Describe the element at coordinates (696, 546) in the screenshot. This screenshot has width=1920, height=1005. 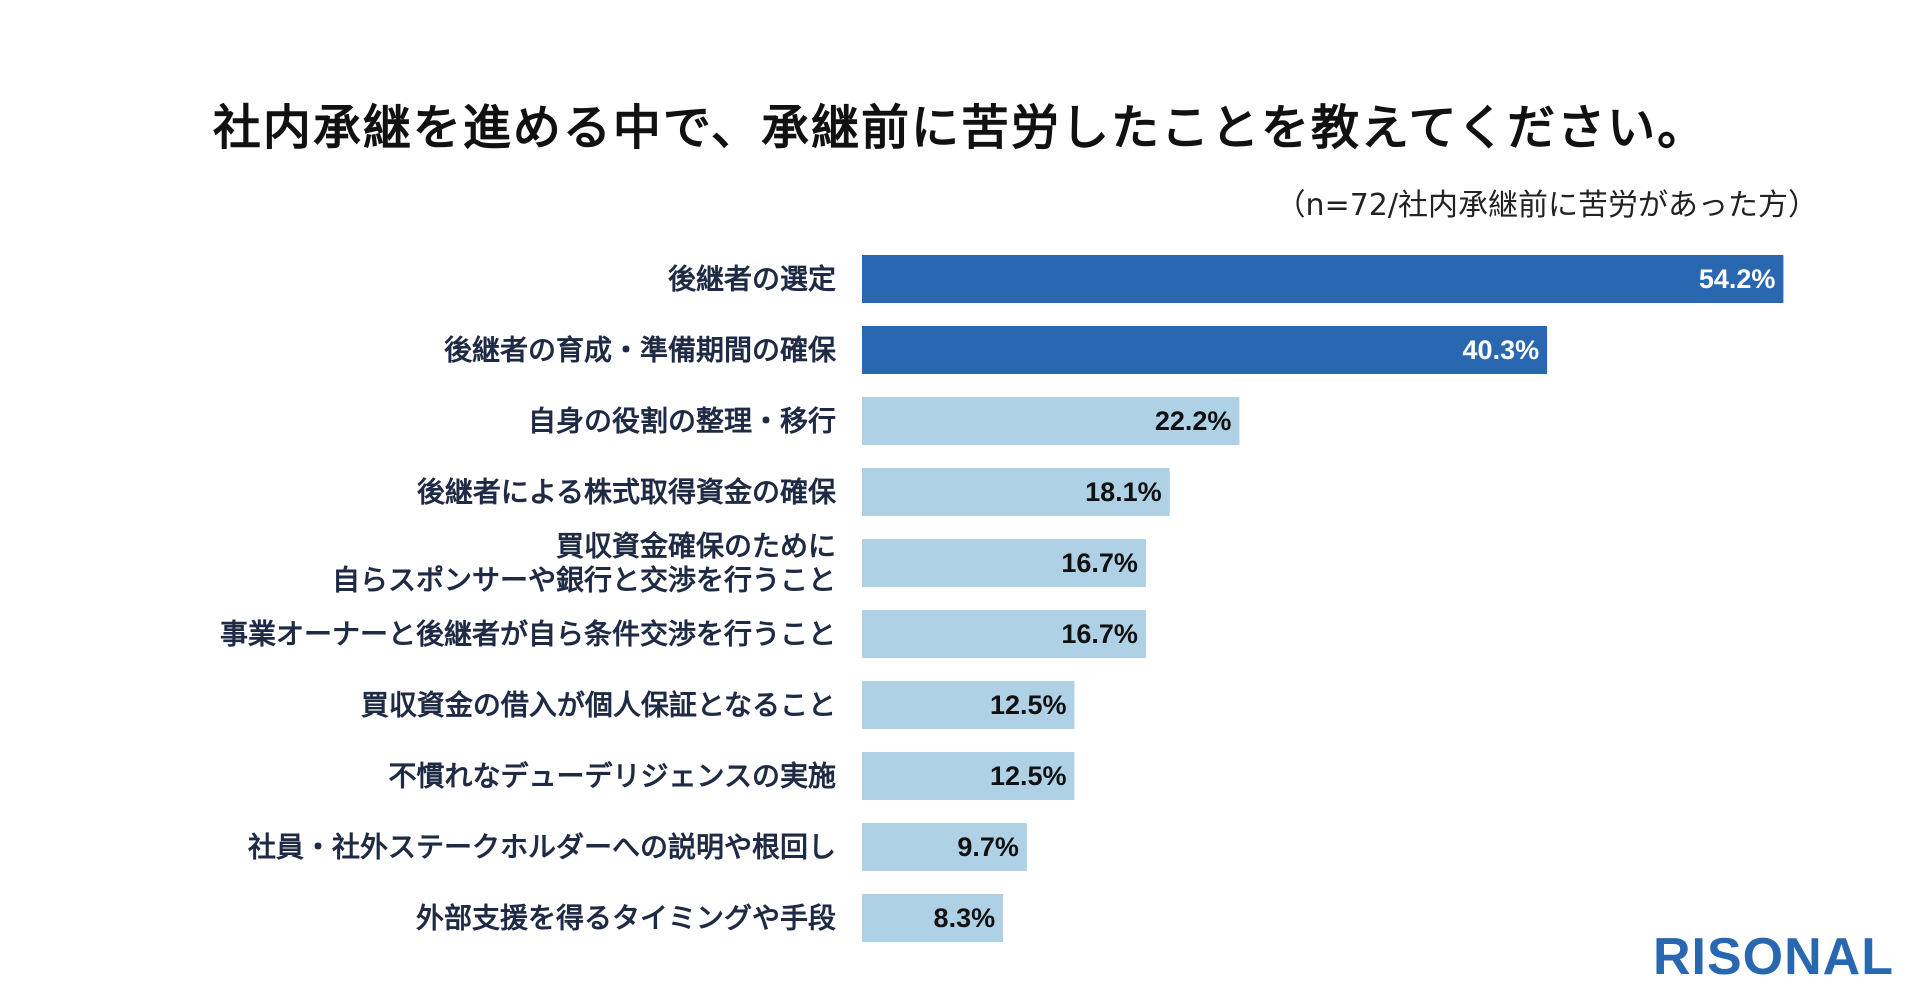
I see `category-label: 買収資金確保のために` at that location.